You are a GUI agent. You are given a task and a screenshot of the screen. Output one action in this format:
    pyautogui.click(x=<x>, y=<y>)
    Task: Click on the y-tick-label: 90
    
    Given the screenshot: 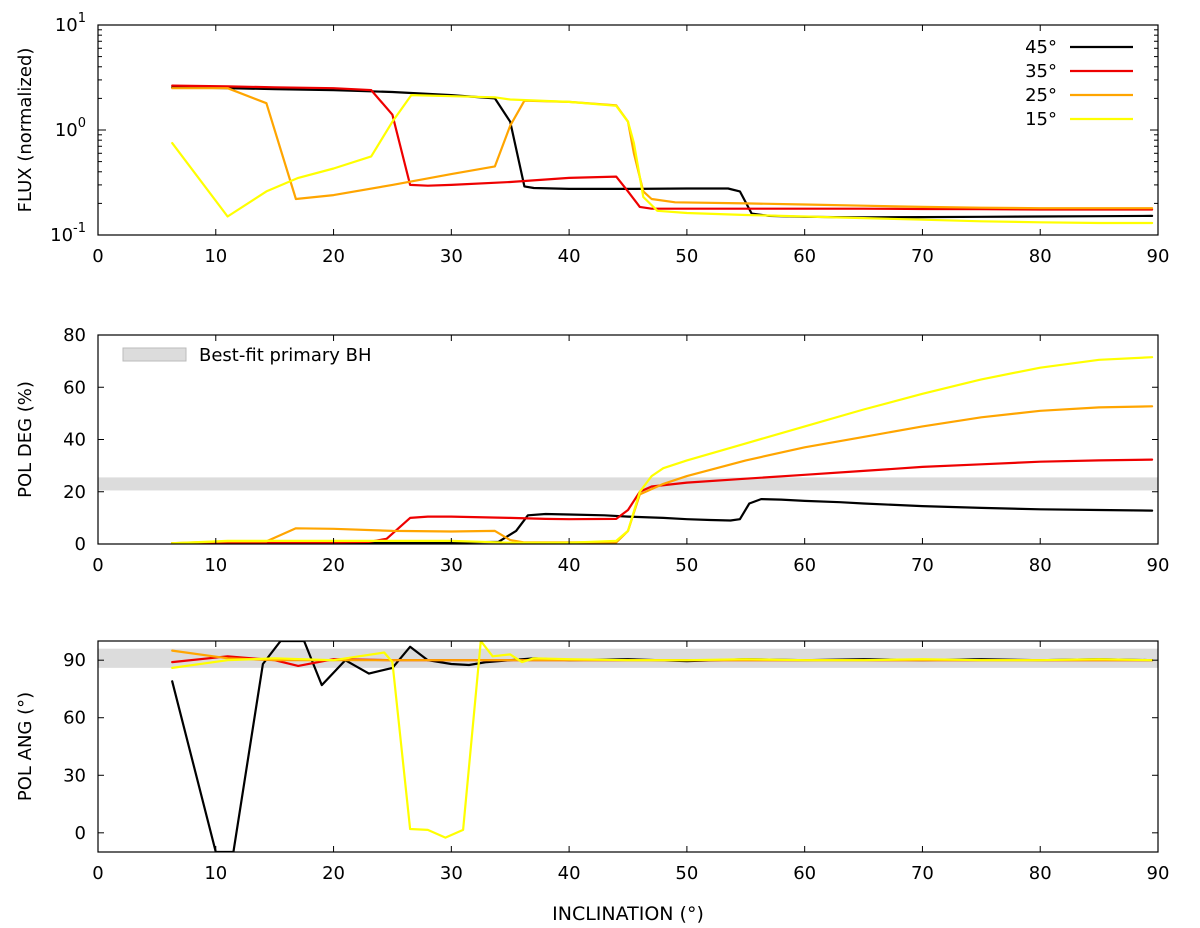 What is the action you would take?
    pyautogui.click(x=74, y=660)
    